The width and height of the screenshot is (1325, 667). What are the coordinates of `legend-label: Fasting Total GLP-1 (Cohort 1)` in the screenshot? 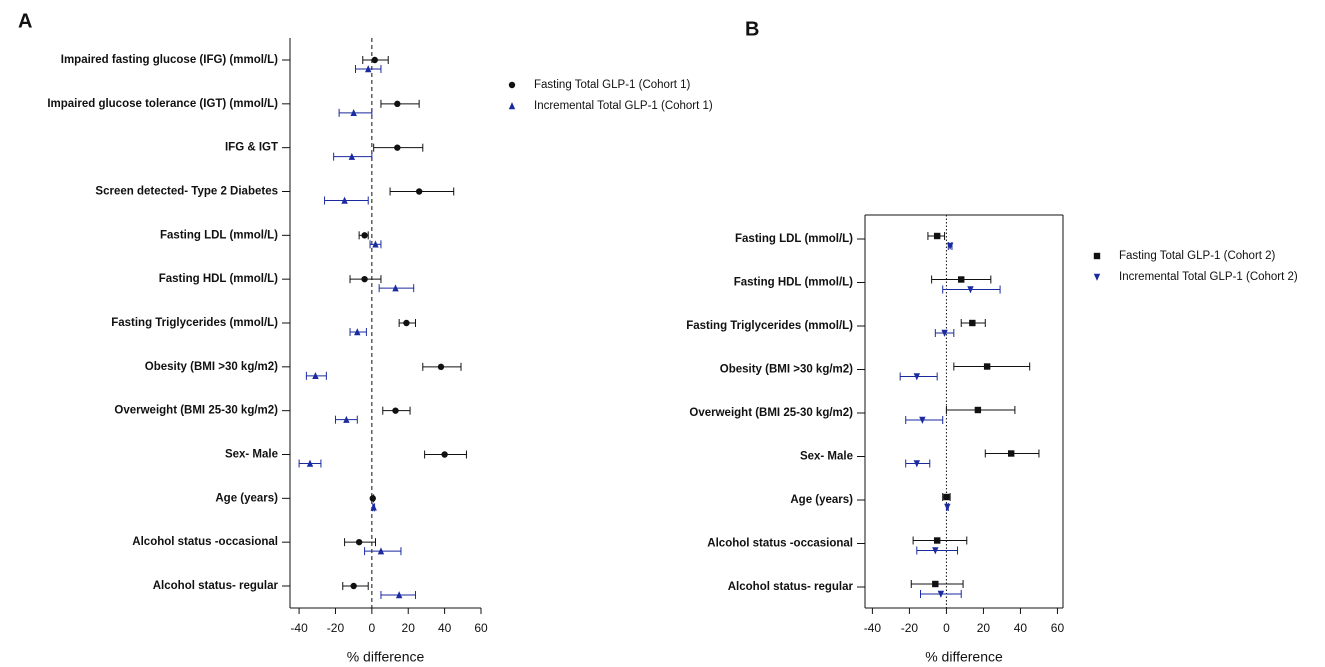 It's located at (612, 85).